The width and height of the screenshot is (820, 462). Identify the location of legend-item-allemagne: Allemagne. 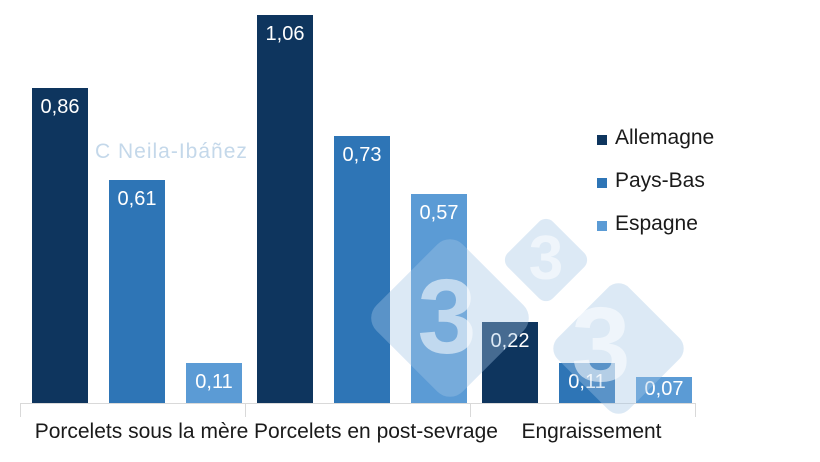
(655, 138).